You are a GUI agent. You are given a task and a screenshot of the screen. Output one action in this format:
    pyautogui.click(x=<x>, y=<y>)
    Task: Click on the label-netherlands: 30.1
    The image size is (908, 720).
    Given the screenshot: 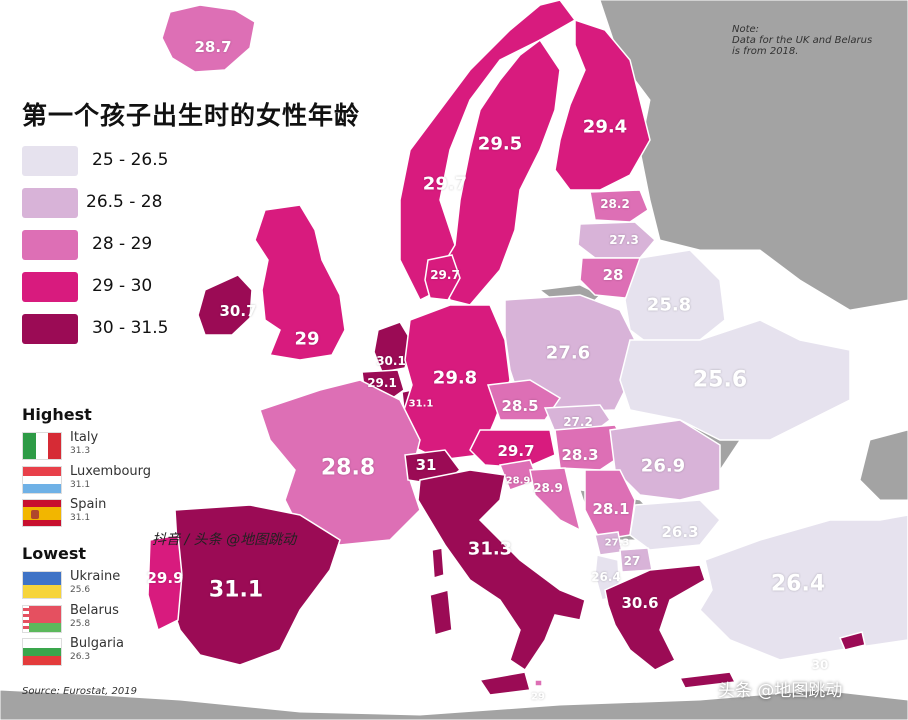 What is the action you would take?
    pyautogui.click(x=391, y=361)
    